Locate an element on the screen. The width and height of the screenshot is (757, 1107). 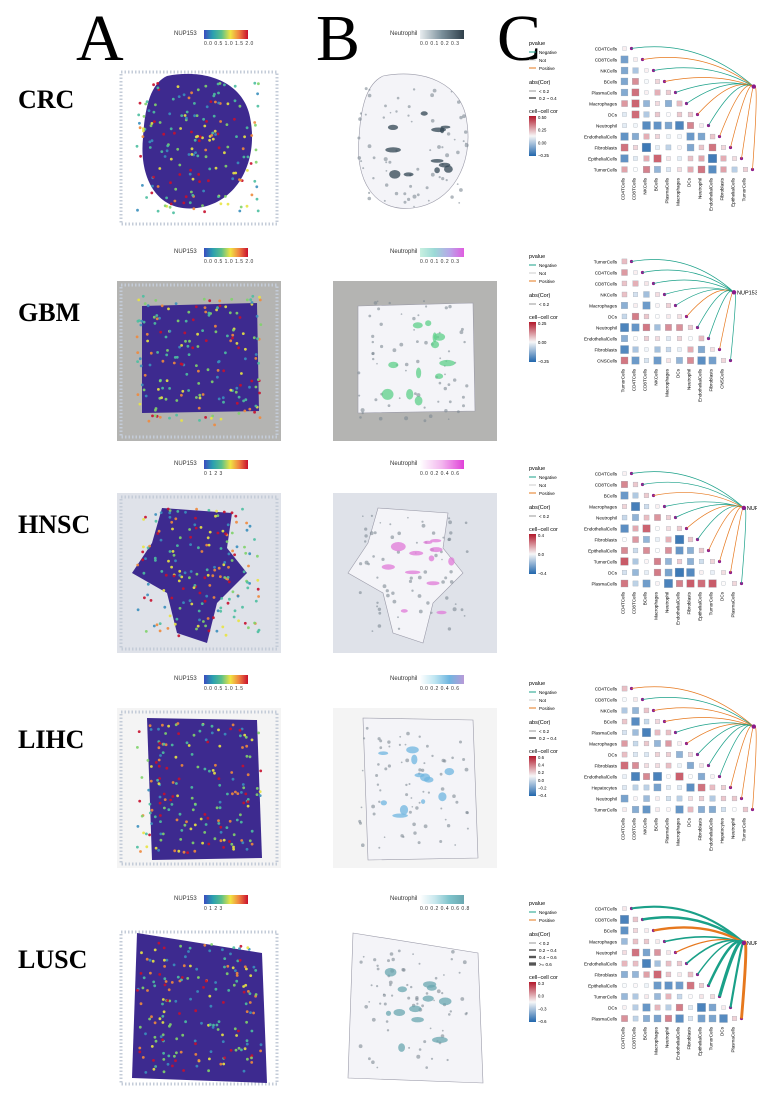
cell-colorbar-3-bar is located at coordinates (442, 679).